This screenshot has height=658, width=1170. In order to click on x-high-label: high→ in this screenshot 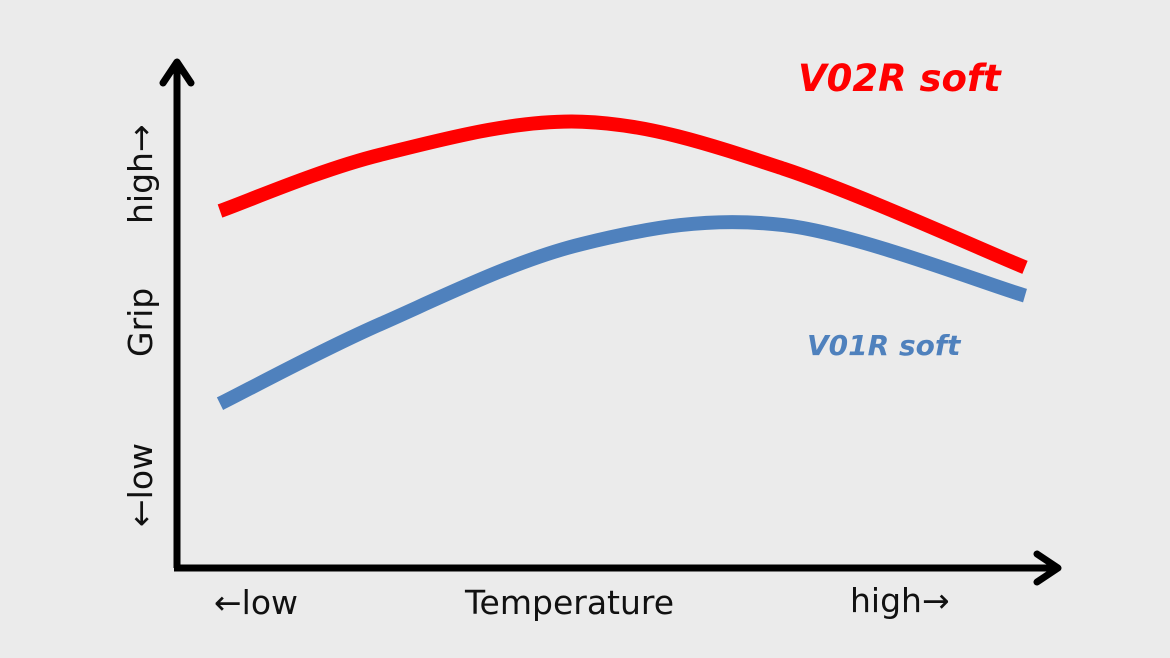, I will do `click(900, 600)`.